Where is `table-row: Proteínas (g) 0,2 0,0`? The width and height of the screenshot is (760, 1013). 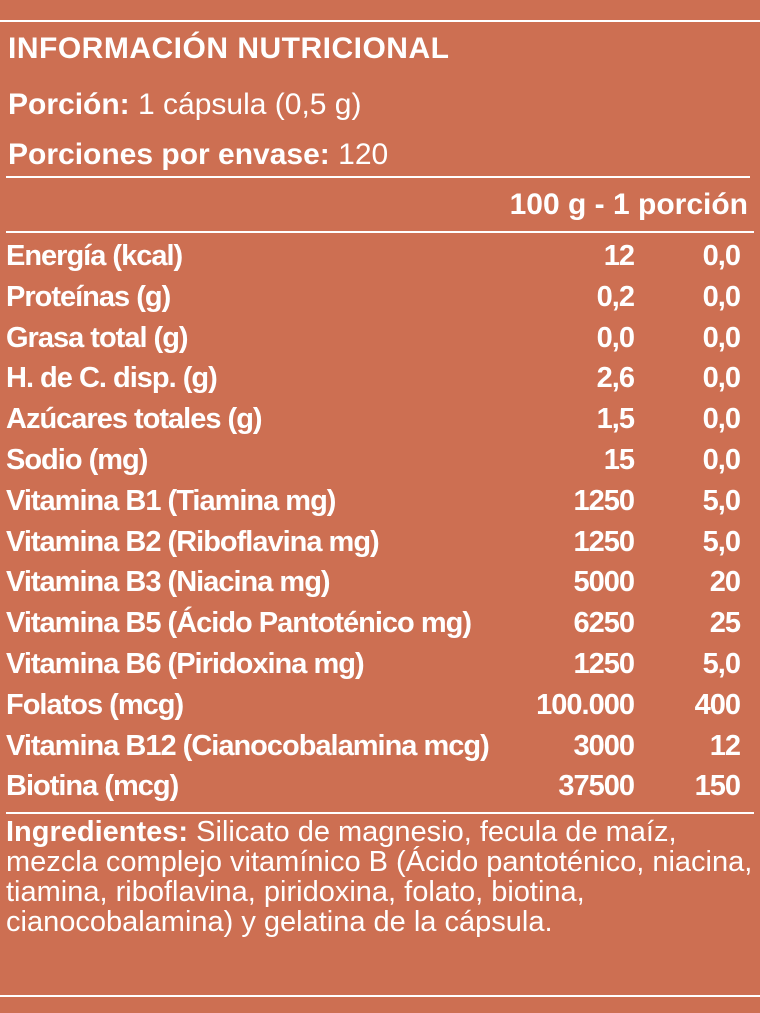
table-row: Proteínas (g) 0,2 0,0 is located at coordinates (380, 301).